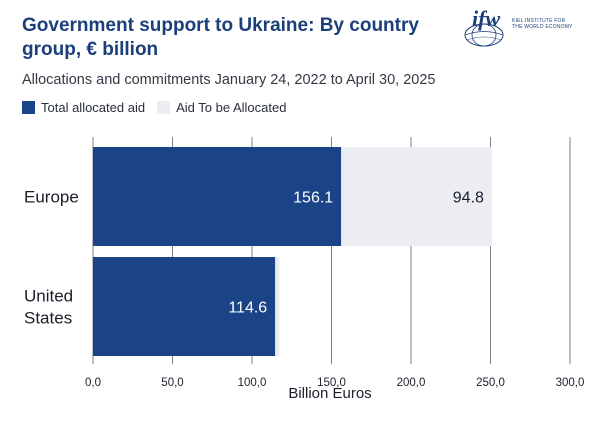  I want to click on legend-item-to-be-allocated: Aid To be Allocated, so click(221, 107).